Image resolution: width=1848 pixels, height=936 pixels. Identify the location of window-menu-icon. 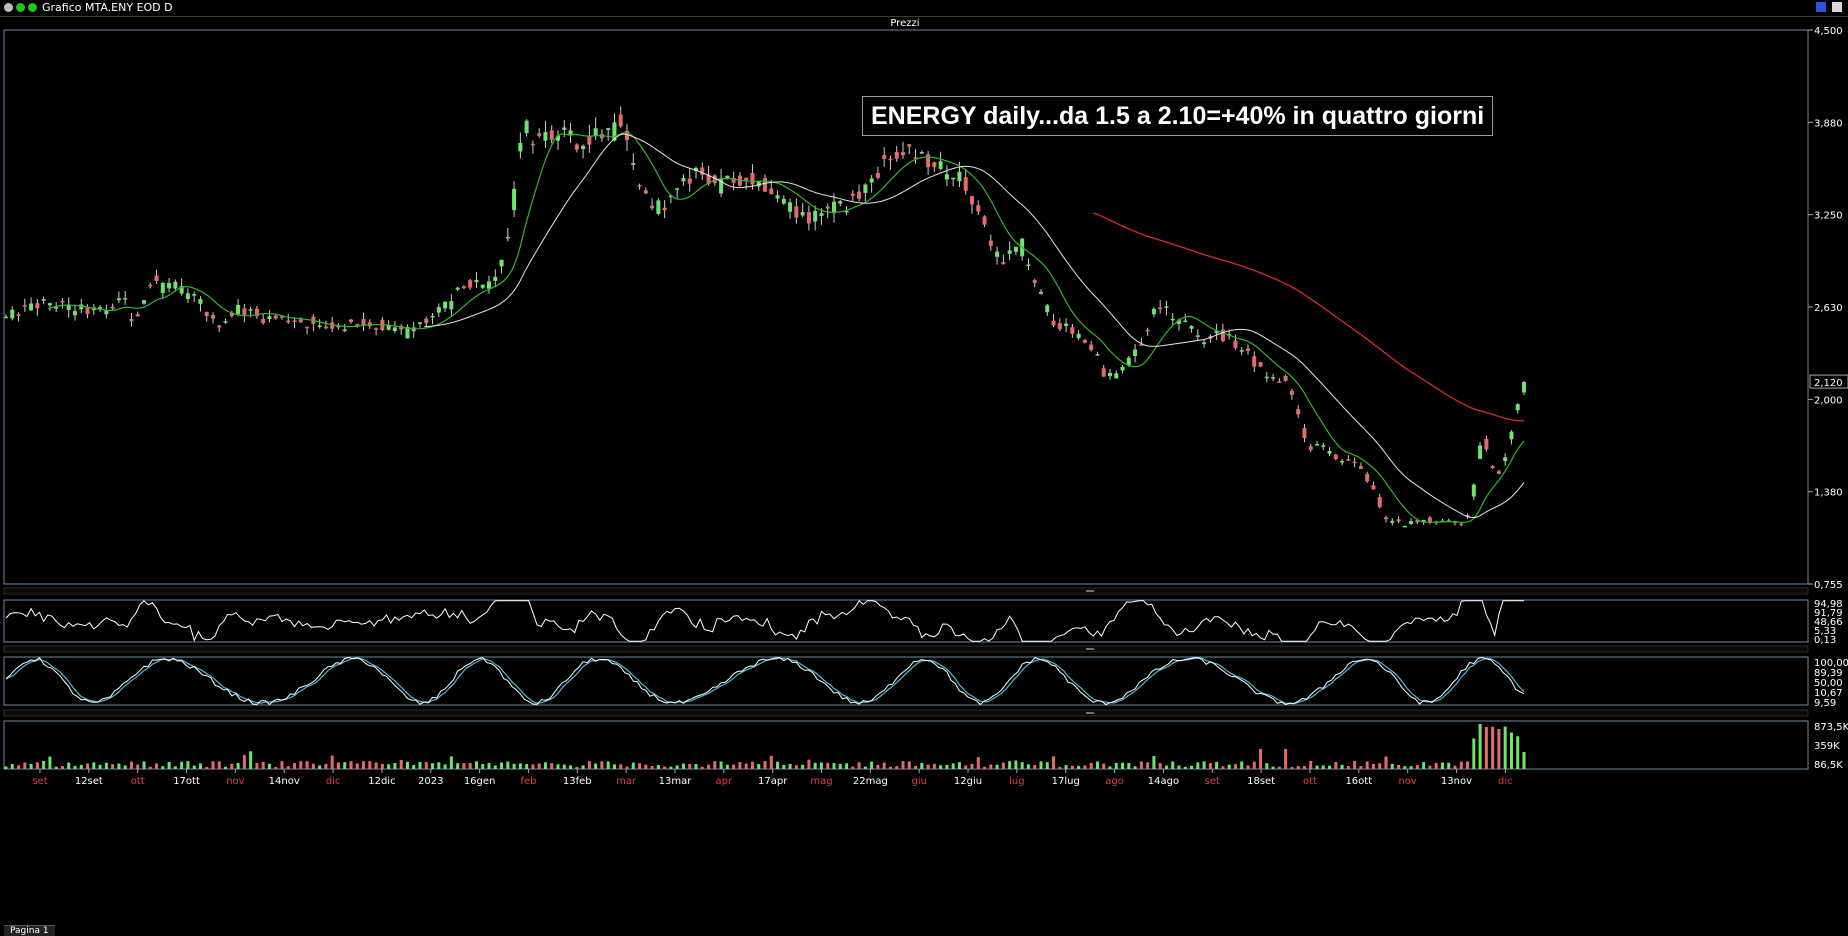
(8, 7).